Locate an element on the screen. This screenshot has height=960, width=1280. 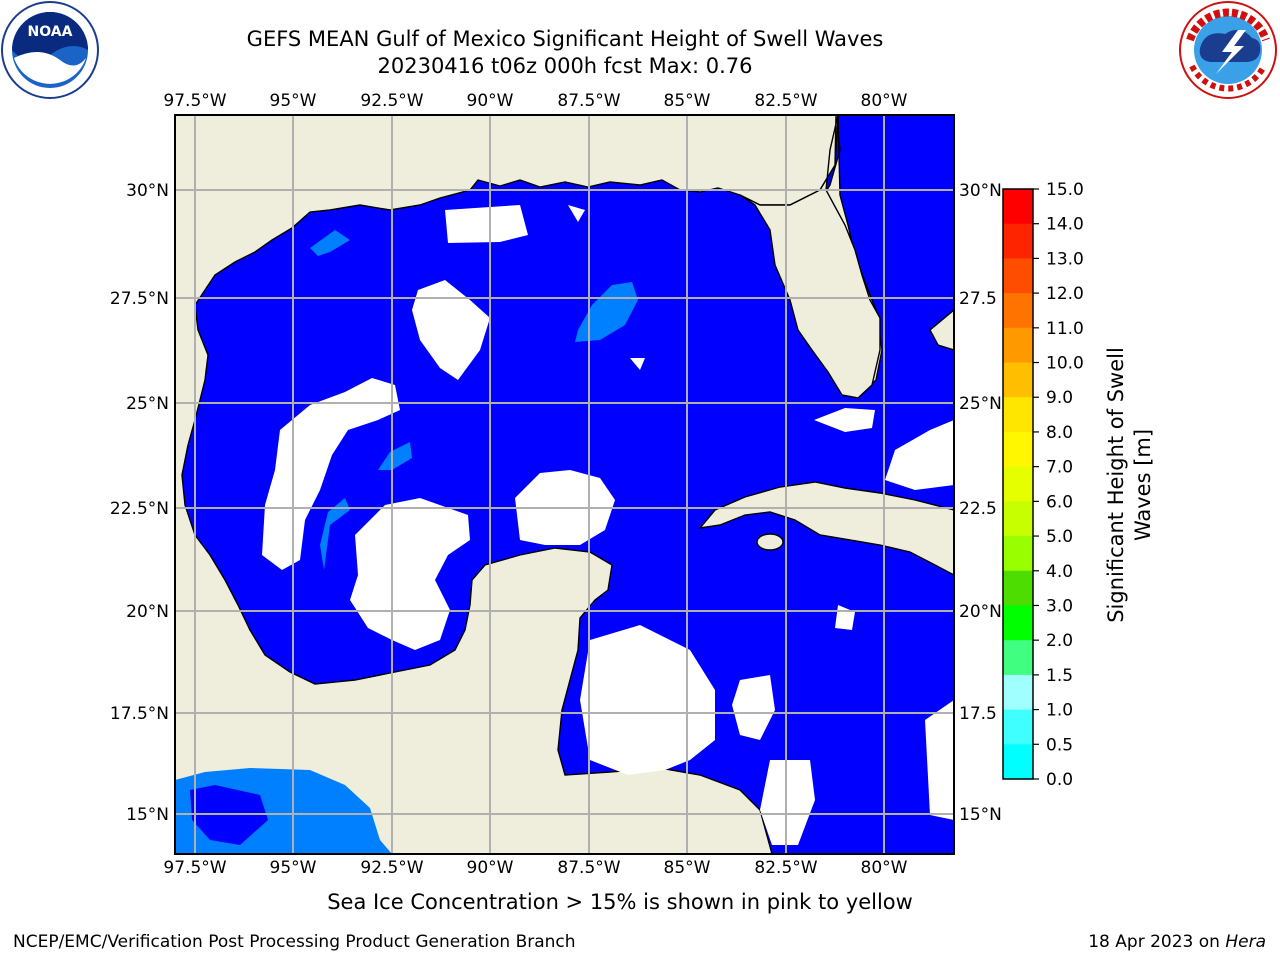
datestamp: 18 Apr 2023 on Hera is located at coordinates (1177, 942).